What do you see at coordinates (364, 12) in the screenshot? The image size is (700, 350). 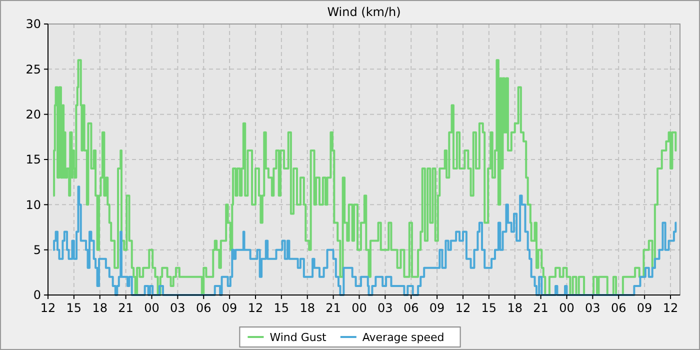 I see `chart-title: Wind (km/h)` at bounding box center [364, 12].